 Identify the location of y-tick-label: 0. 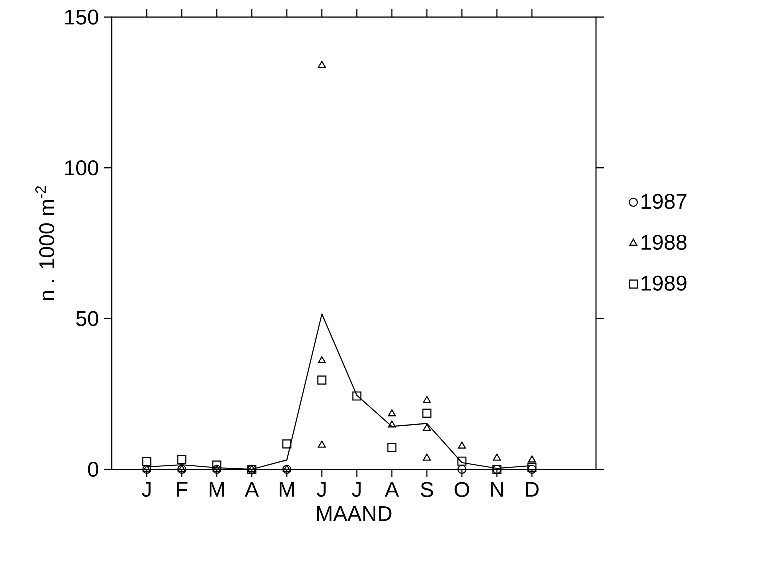
(93, 470).